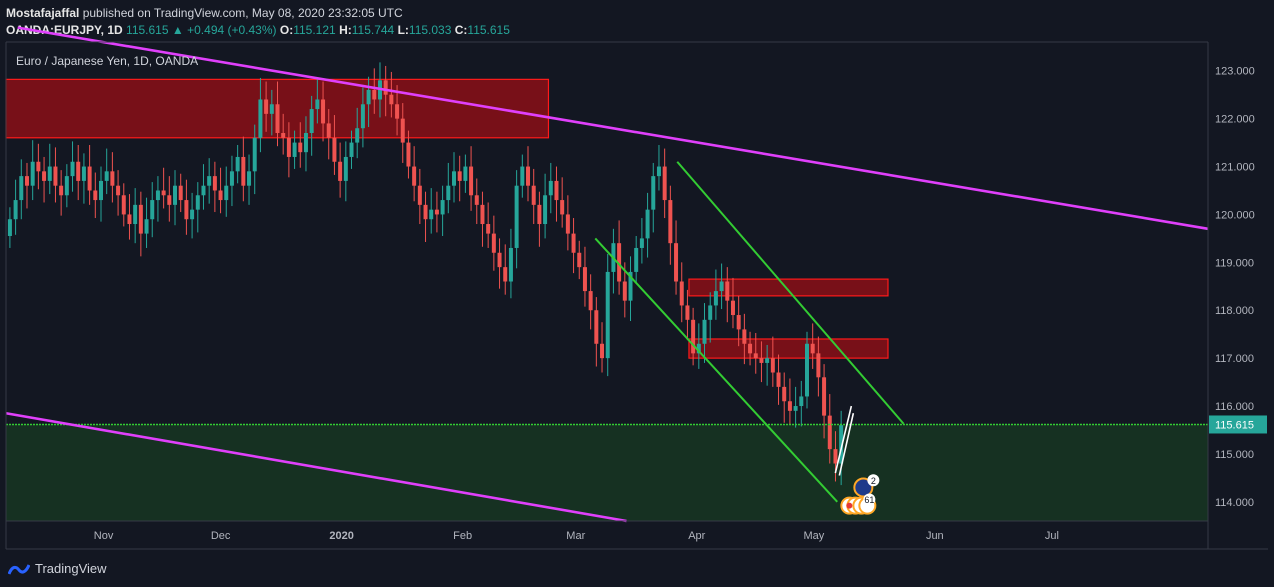 The height and width of the screenshot is (587, 1274). I want to click on author-name: Mostafajaffal, so click(43, 13).